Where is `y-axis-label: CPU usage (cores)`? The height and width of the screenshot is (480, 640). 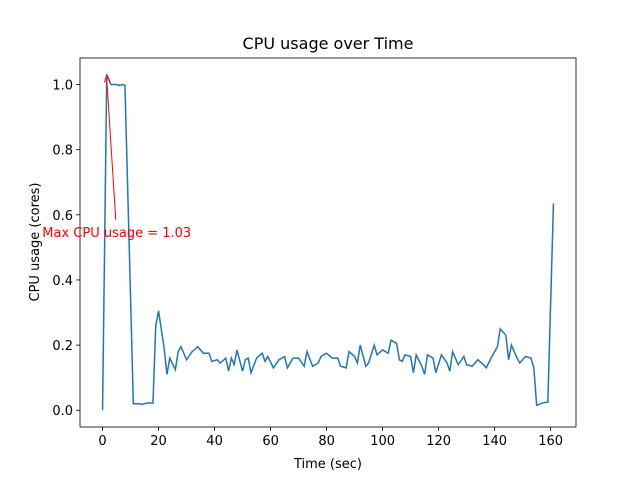 y-axis-label: CPU usage (cores) is located at coordinates (35, 242).